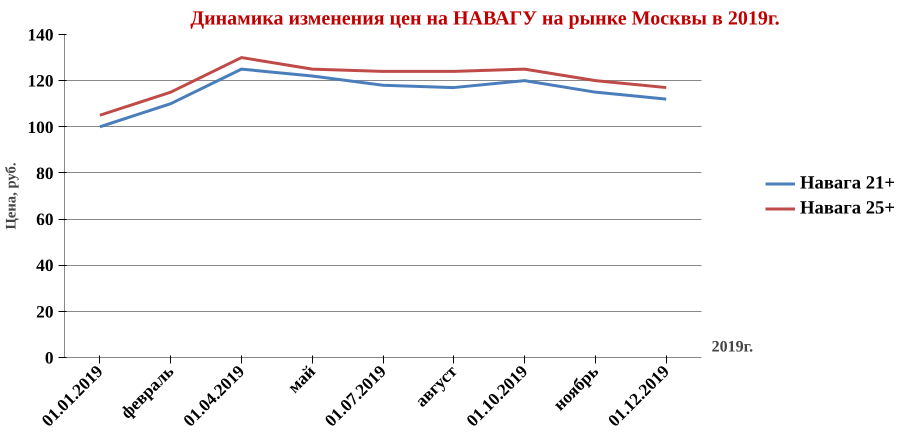 This screenshot has width=918, height=447. I want to click on x-tick-label: май, so click(301, 379).